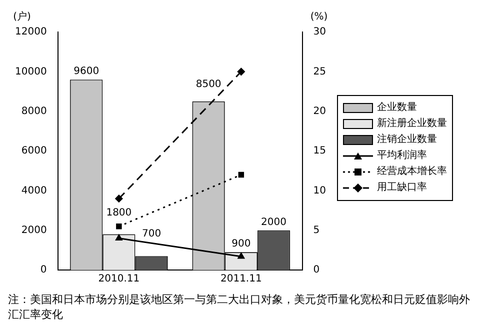  I want to click on y-axis-title: (户), so click(22, 16).